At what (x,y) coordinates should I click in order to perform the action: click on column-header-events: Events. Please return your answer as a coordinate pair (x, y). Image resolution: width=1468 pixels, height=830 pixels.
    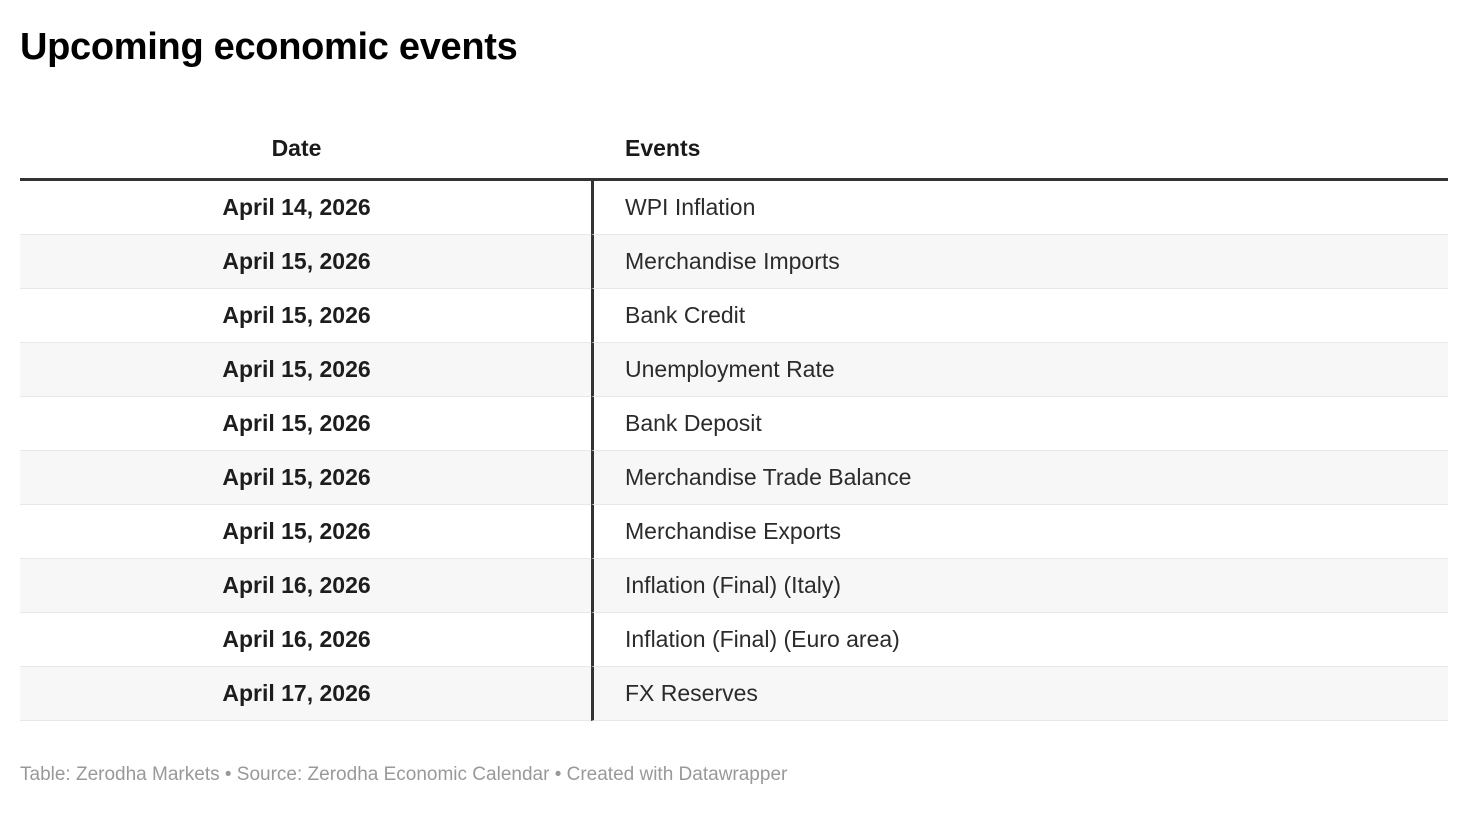
    Looking at the image, I should click on (1019, 149).